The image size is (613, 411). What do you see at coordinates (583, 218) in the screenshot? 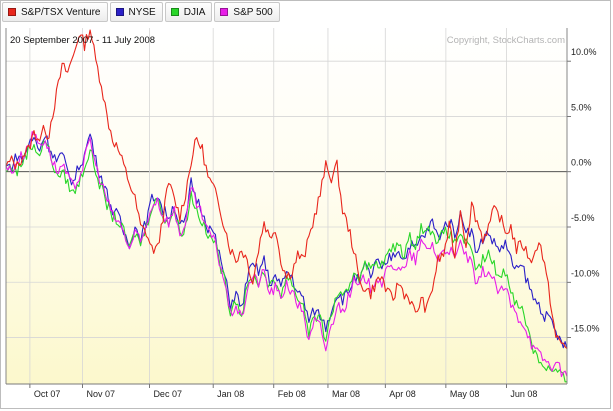
I see `y-tick-label: -5.0%` at bounding box center [583, 218].